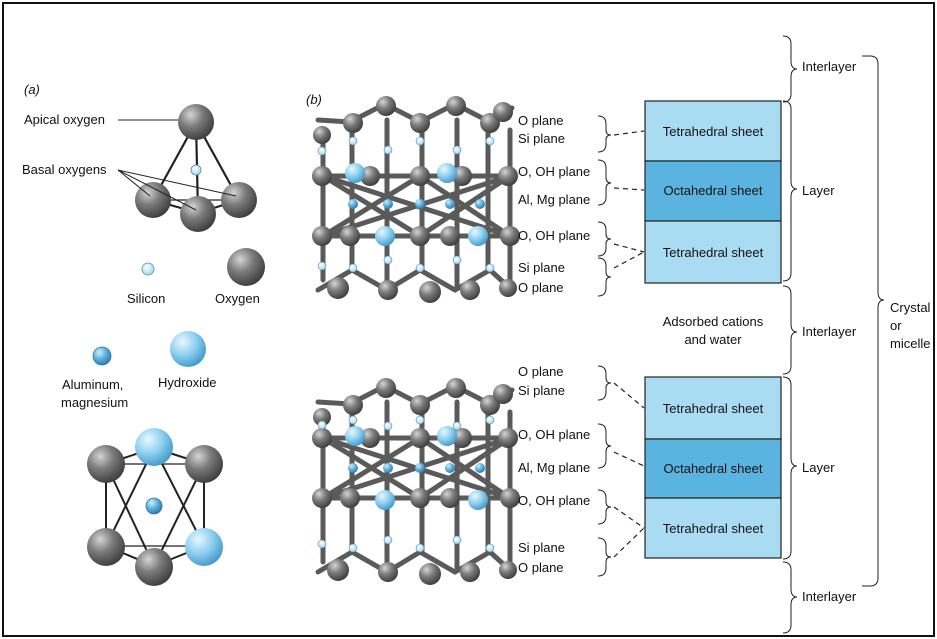 This screenshot has width=937, height=639. I want to click on right-braces, so click(833, 334).